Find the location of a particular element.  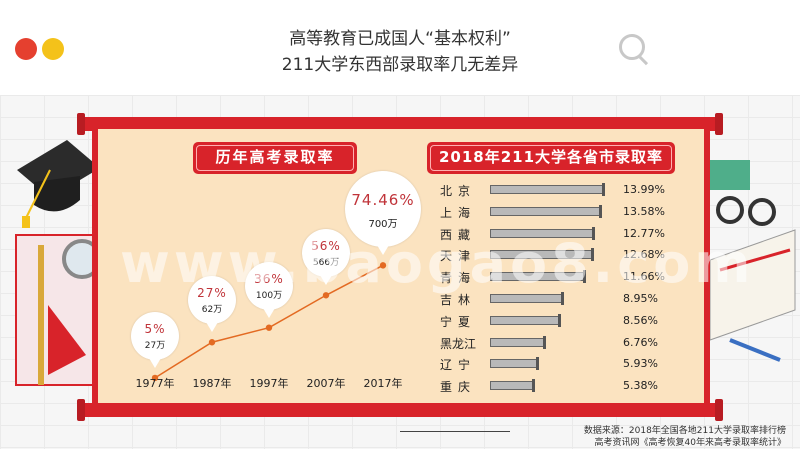

province-label: 吉林 is located at coordinates (458, 300).